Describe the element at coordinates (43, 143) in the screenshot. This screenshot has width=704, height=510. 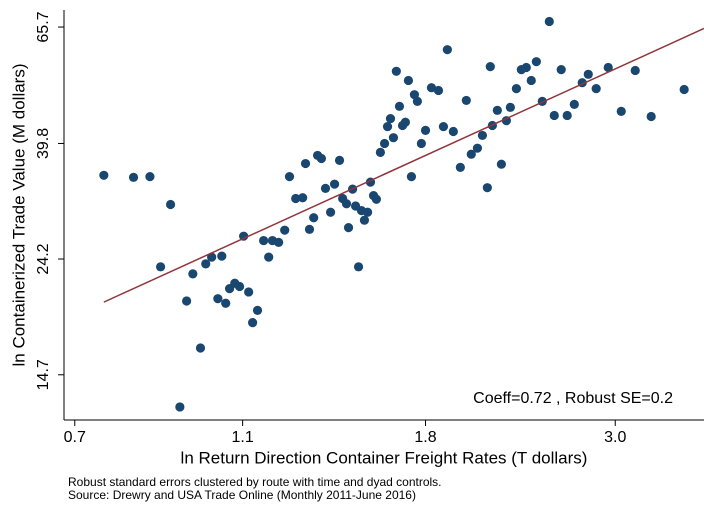
I see `y-tick-label: 39.8` at that location.